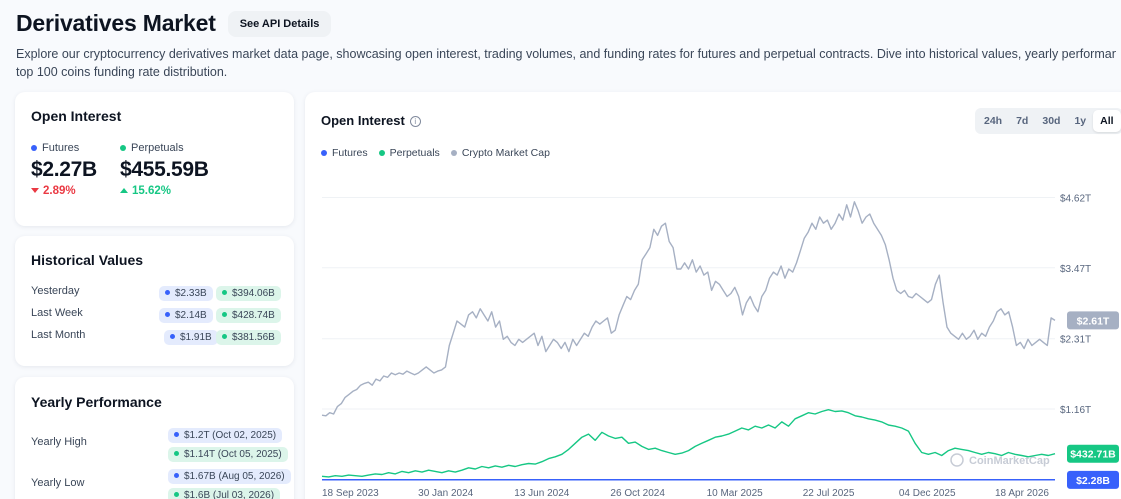 This screenshot has width=1121, height=499. I want to click on legend-perpetuals: Perpetuals, so click(409, 153).